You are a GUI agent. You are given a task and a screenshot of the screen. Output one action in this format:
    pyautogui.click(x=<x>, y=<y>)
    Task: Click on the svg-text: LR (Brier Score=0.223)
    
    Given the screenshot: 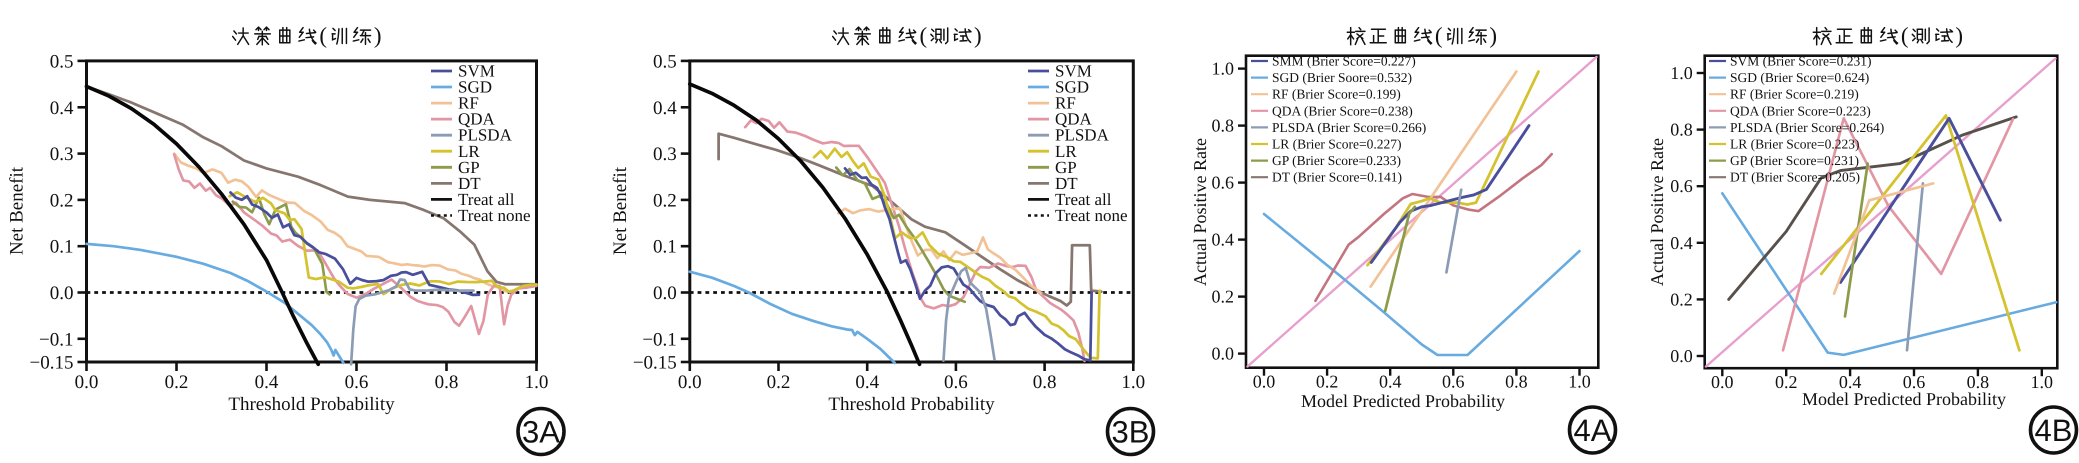 What is the action you would take?
    pyautogui.click(x=1794, y=144)
    